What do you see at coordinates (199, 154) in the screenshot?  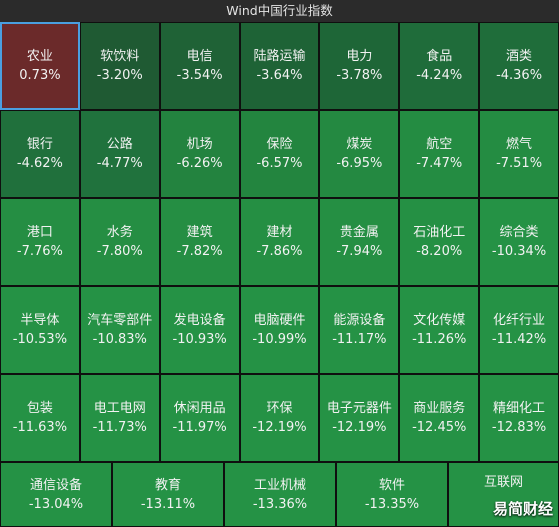 I see `industry-tile: 机场 -6.26%` at bounding box center [199, 154].